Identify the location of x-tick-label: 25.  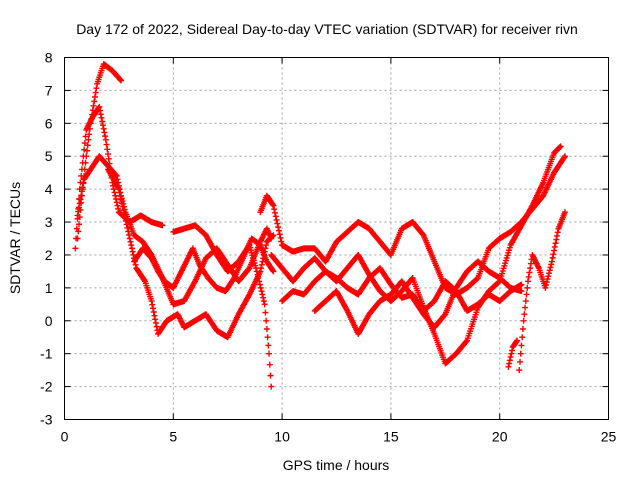
(609, 437).